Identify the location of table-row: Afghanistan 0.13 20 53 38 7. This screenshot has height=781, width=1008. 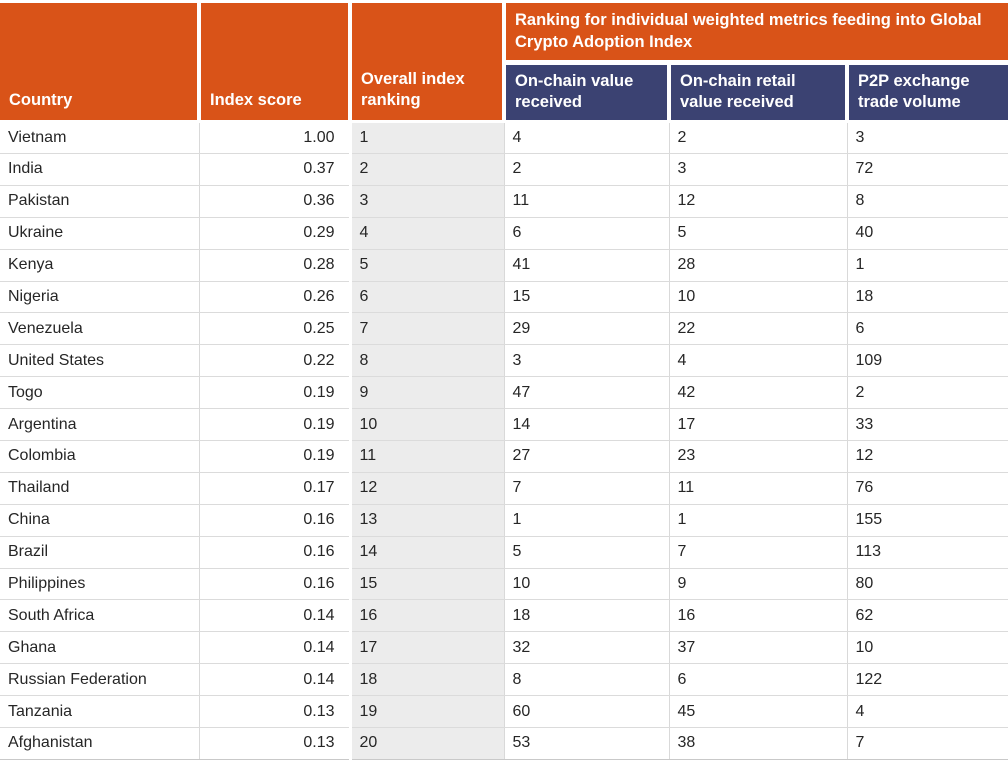
(504, 743).